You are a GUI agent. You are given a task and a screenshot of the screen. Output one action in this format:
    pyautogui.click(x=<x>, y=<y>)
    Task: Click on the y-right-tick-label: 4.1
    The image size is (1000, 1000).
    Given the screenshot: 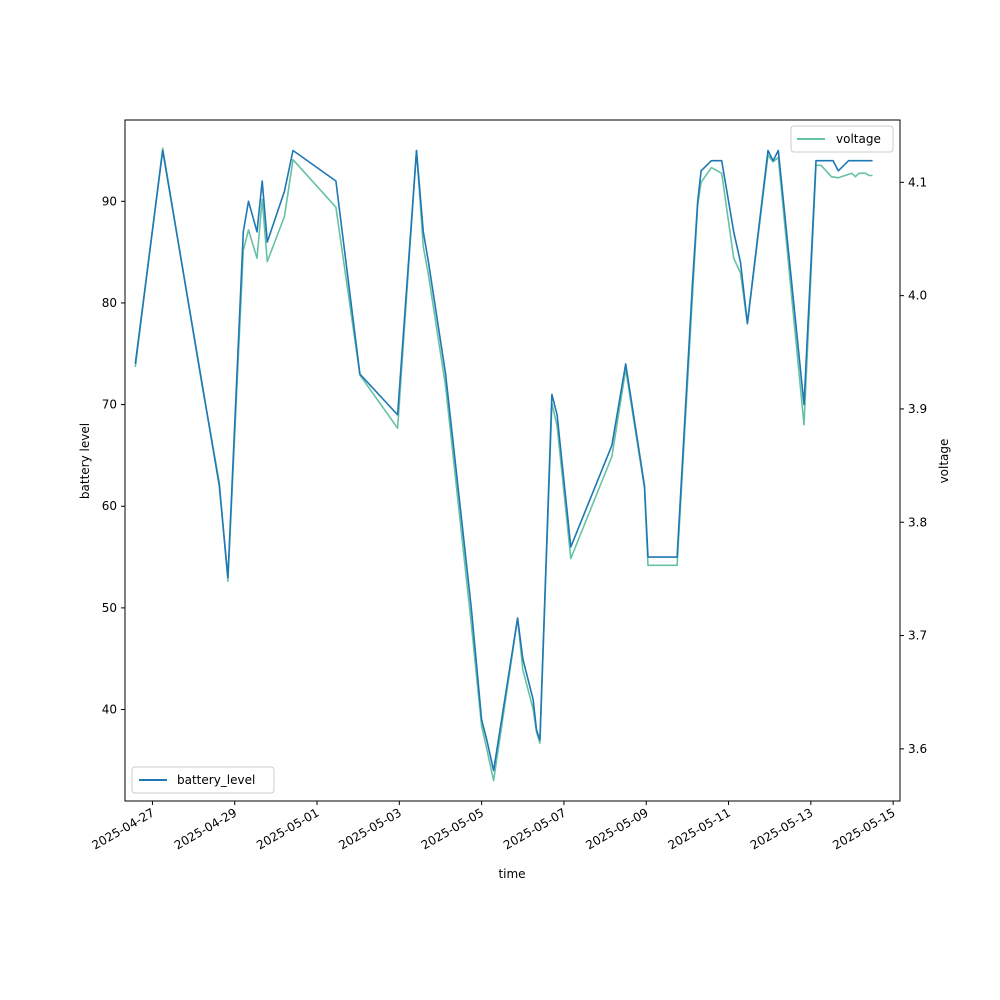 What is the action you would take?
    pyautogui.click(x=917, y=182)
    